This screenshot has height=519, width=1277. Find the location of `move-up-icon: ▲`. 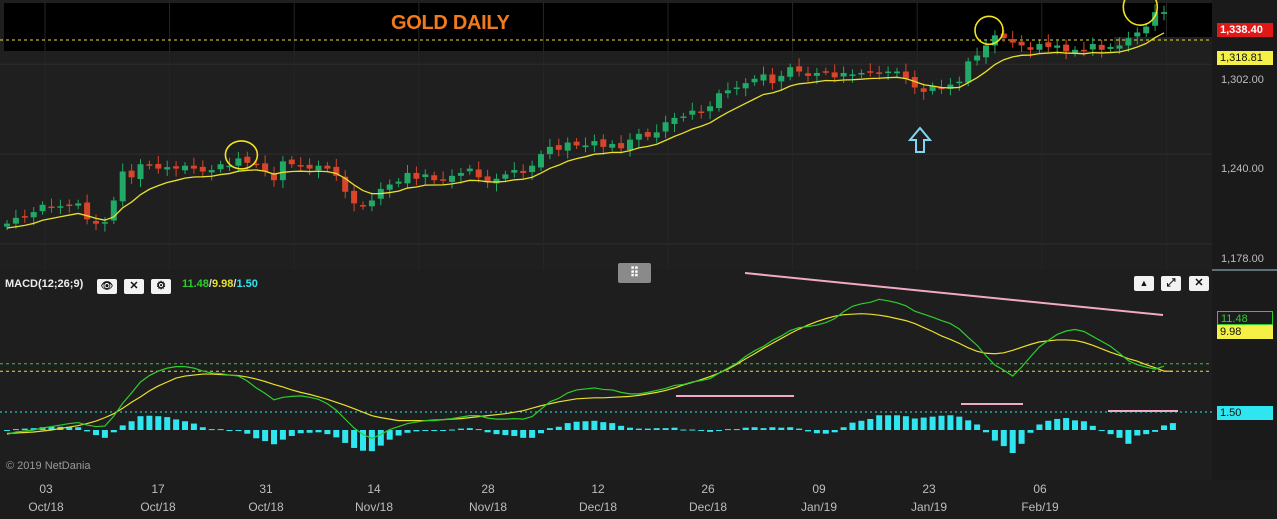

move-up-icon: ▲ is located at coordinates (1144, 283).